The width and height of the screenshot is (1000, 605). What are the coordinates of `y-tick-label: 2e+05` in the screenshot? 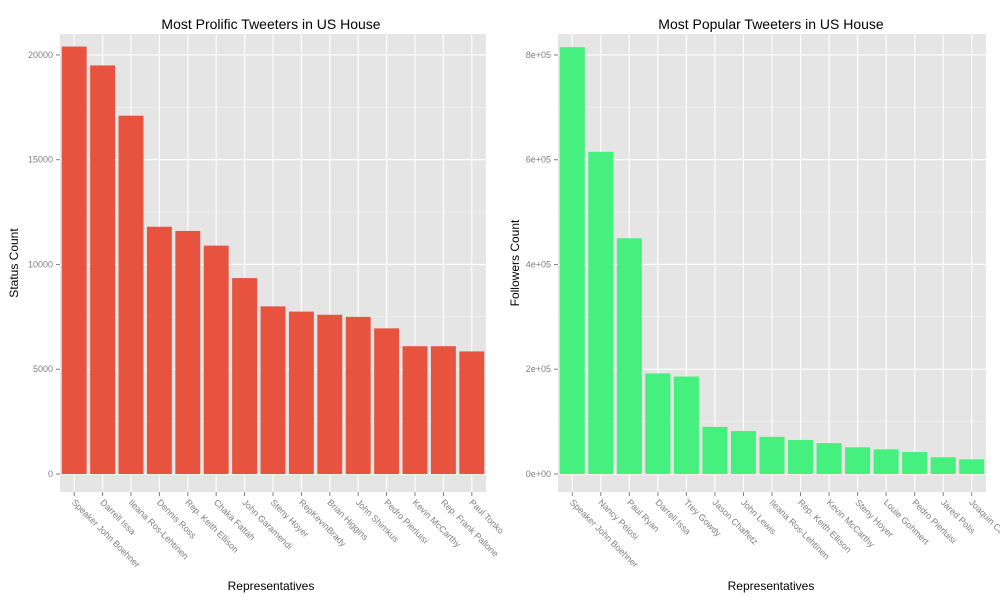 It's located at (538, 369).